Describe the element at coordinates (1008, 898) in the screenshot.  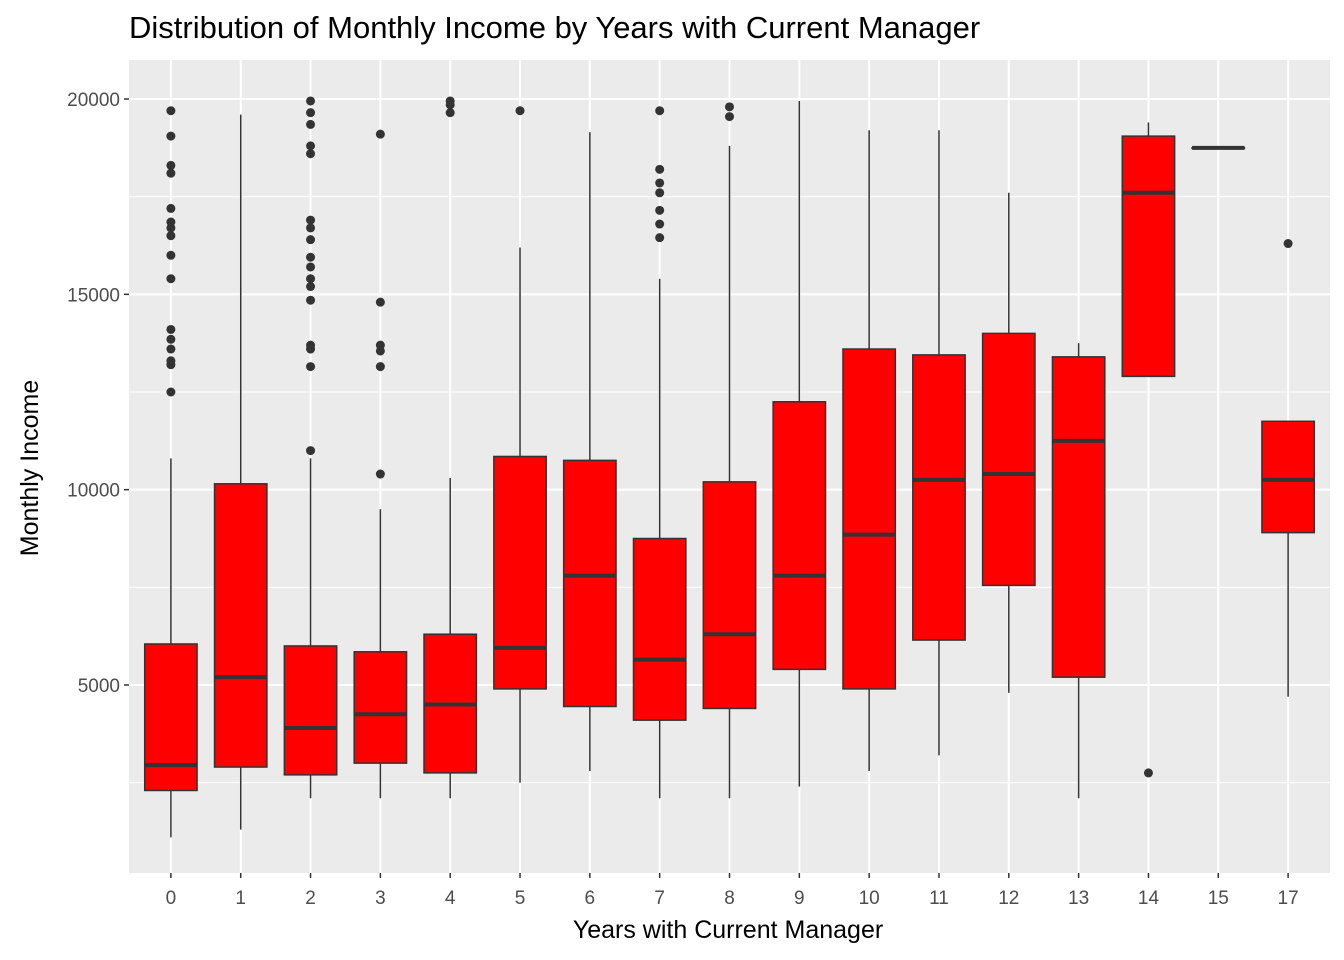
I see `x-tick-label: 12` at that location.